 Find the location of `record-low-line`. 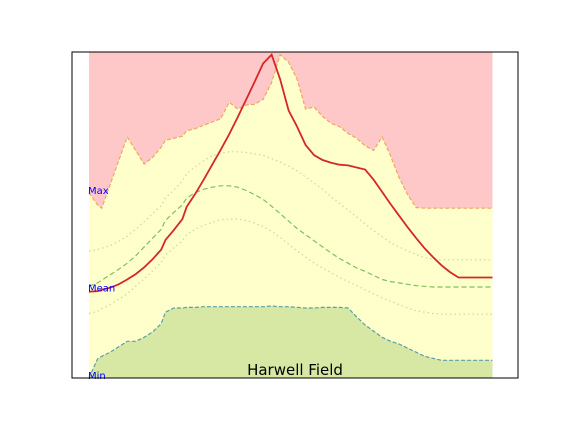

record-low-line is located at coordinates (290, 341).